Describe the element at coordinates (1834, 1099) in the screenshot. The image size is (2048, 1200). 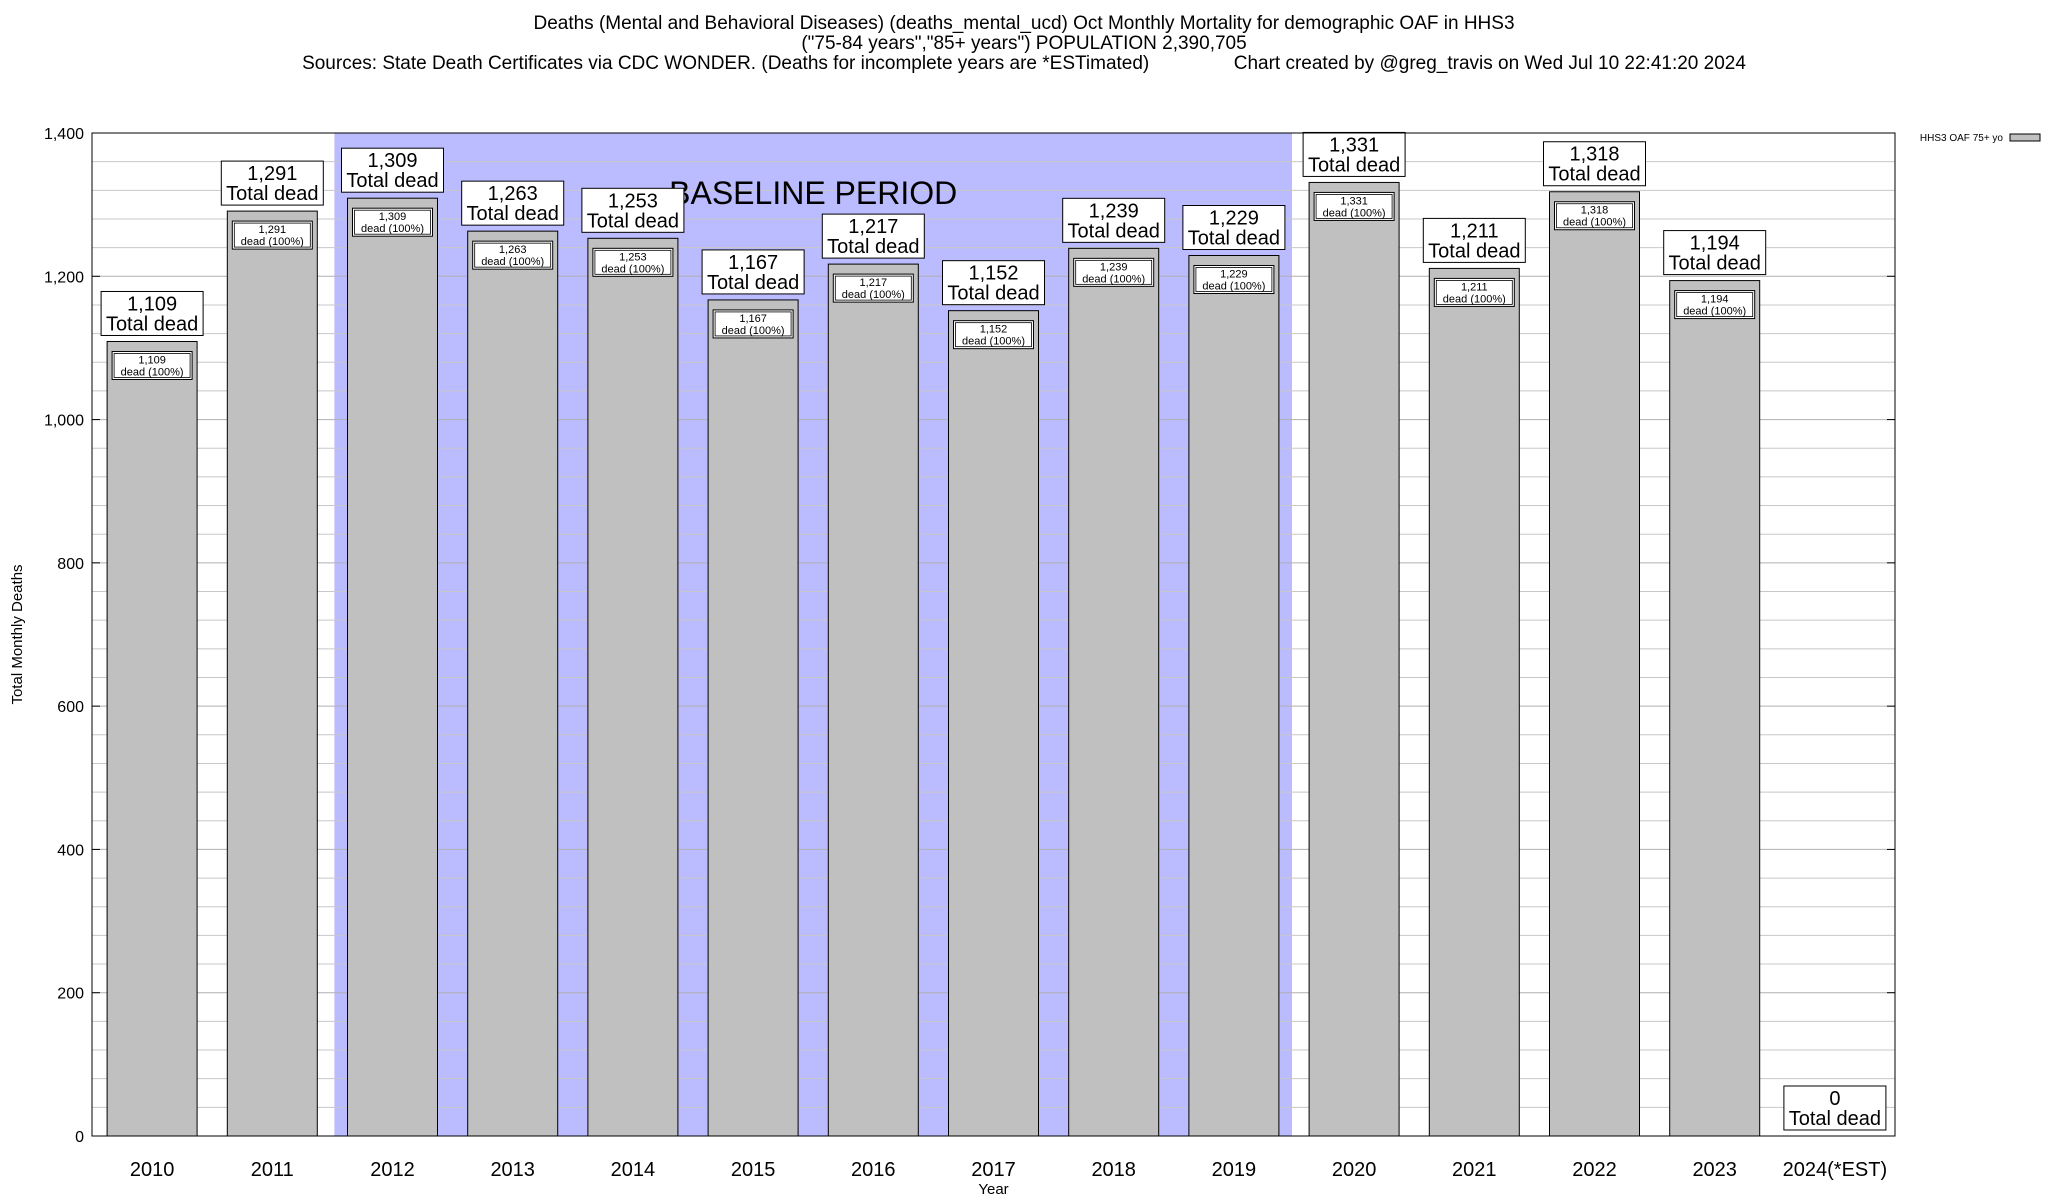
I see `bar-top-value: 0` at that location.